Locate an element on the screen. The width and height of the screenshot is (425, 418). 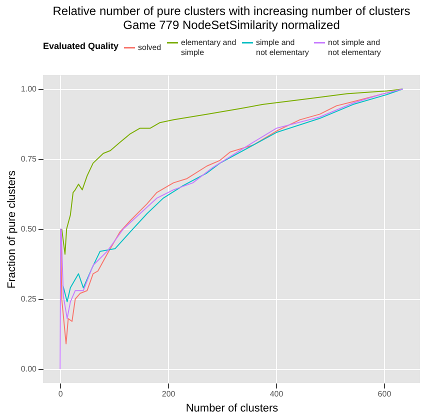
x-tick-label: 0 is located at coordinates (61, 394).